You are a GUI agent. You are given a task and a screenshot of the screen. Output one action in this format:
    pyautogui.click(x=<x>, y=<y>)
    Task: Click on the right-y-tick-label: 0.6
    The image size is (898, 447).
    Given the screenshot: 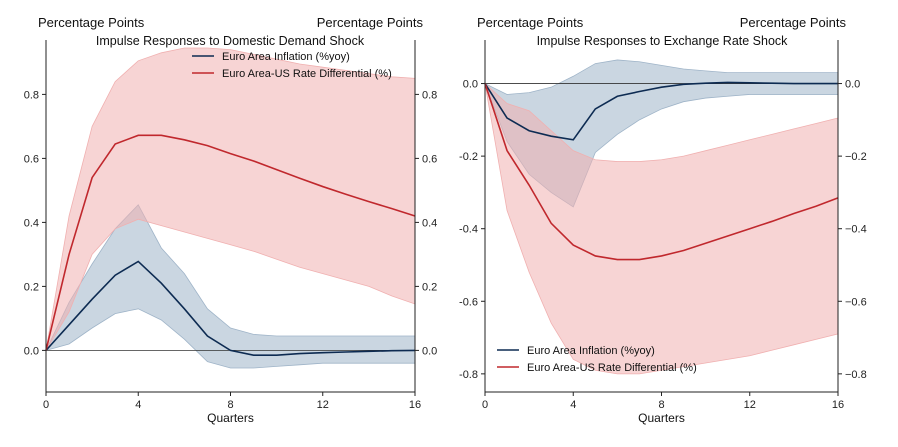 What is the action you would take?
    pyautogui.click(x=429, y=159)
    